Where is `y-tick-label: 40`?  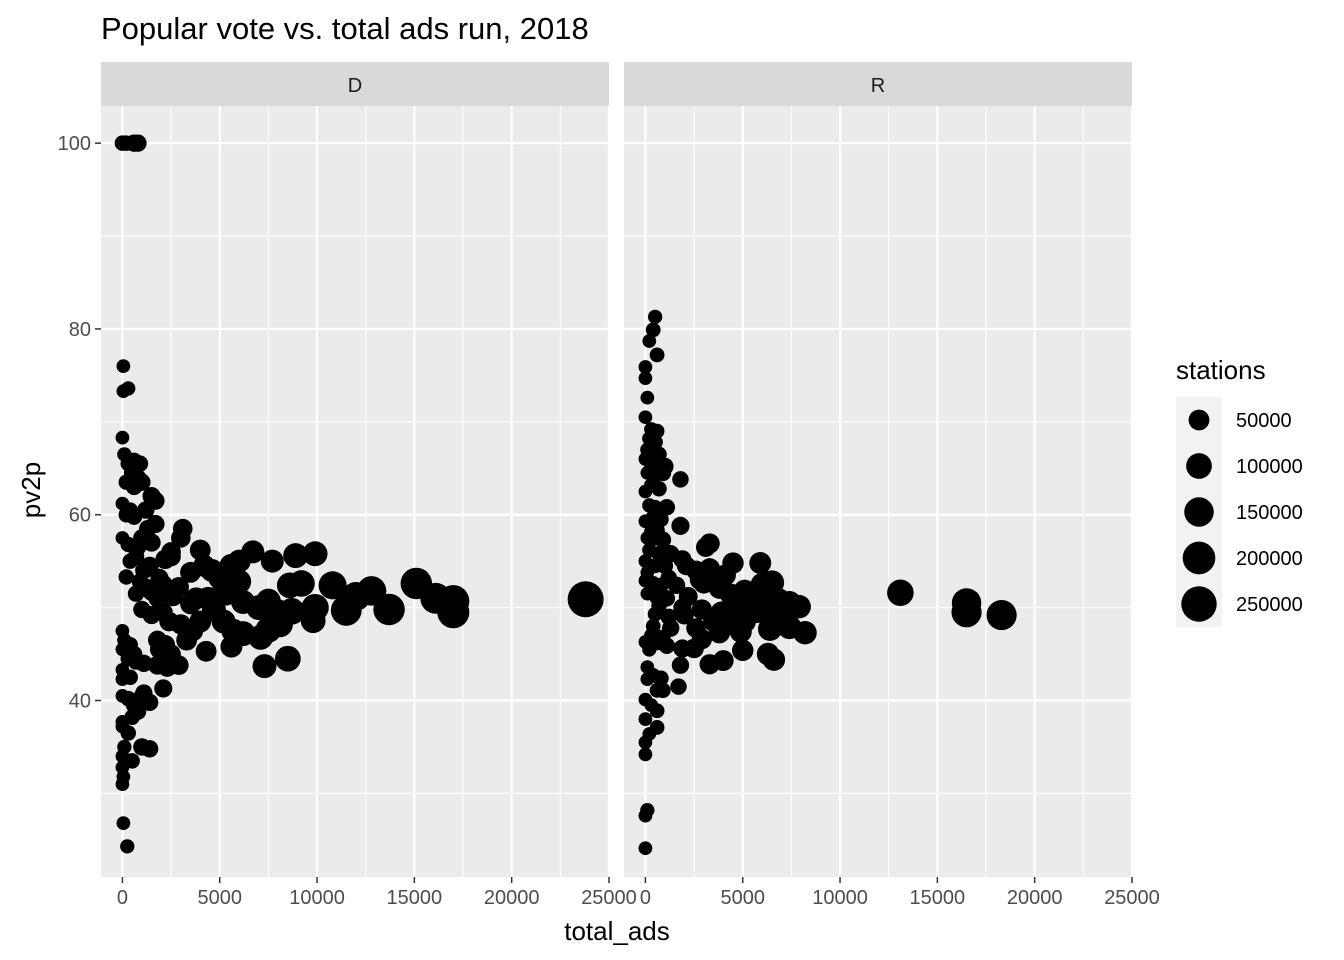 y-tick-label: 40 is located at coordinates (80, 702).